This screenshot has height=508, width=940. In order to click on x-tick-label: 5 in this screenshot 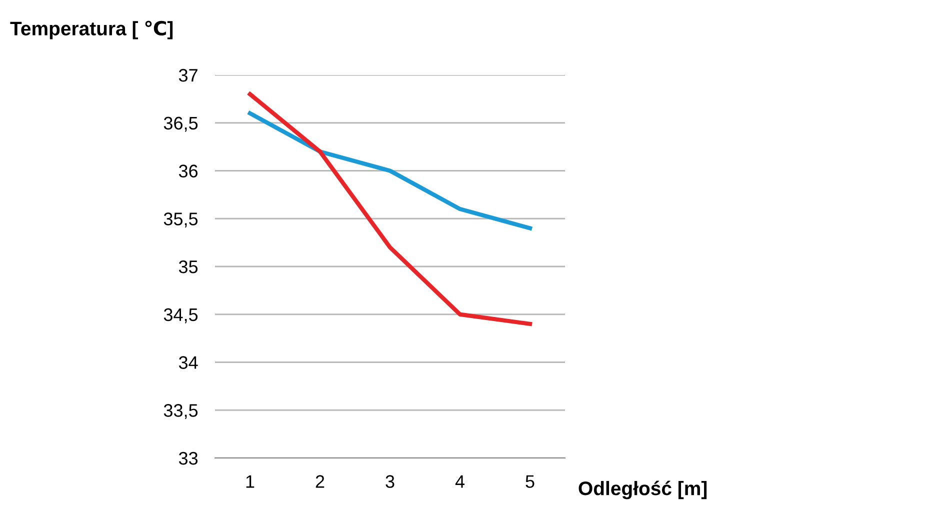, I will do `click(530, 481)`.